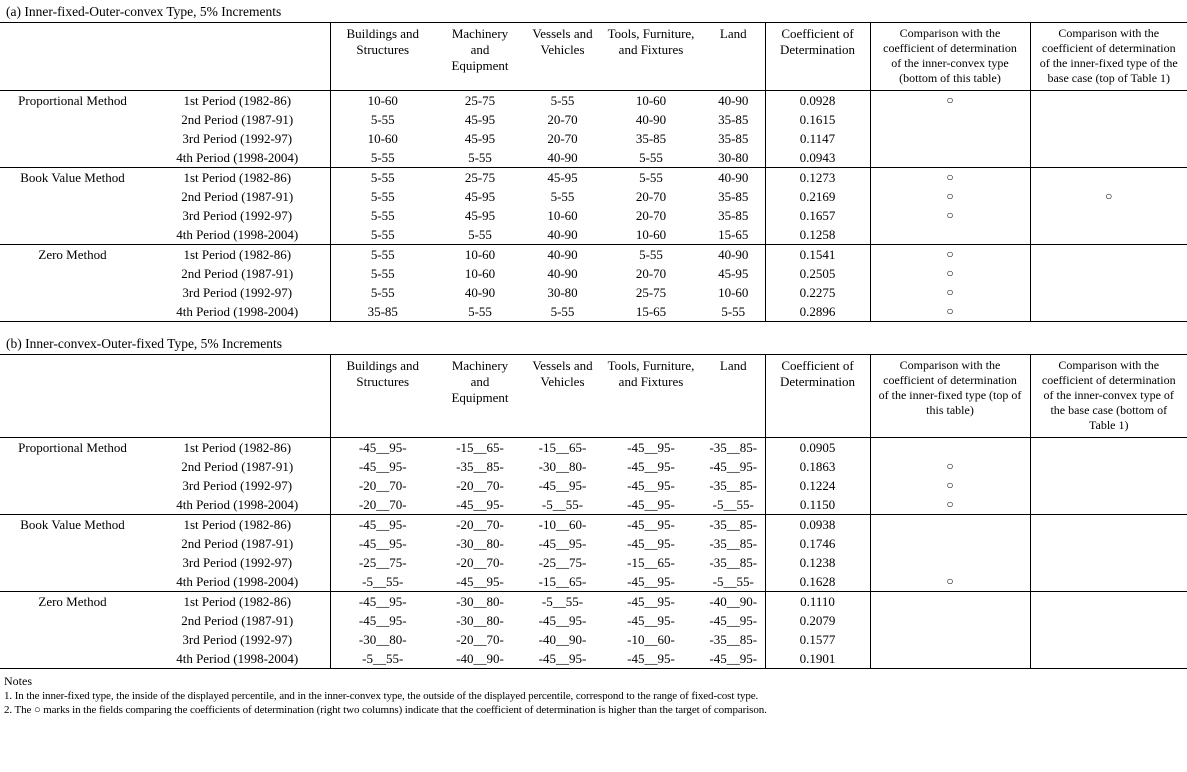 The height and width of the screenshot is (772, 1187). Describe the element at coordinates (733, 601) in the screenshot. I see `value-cell: -40__90-` at that location.